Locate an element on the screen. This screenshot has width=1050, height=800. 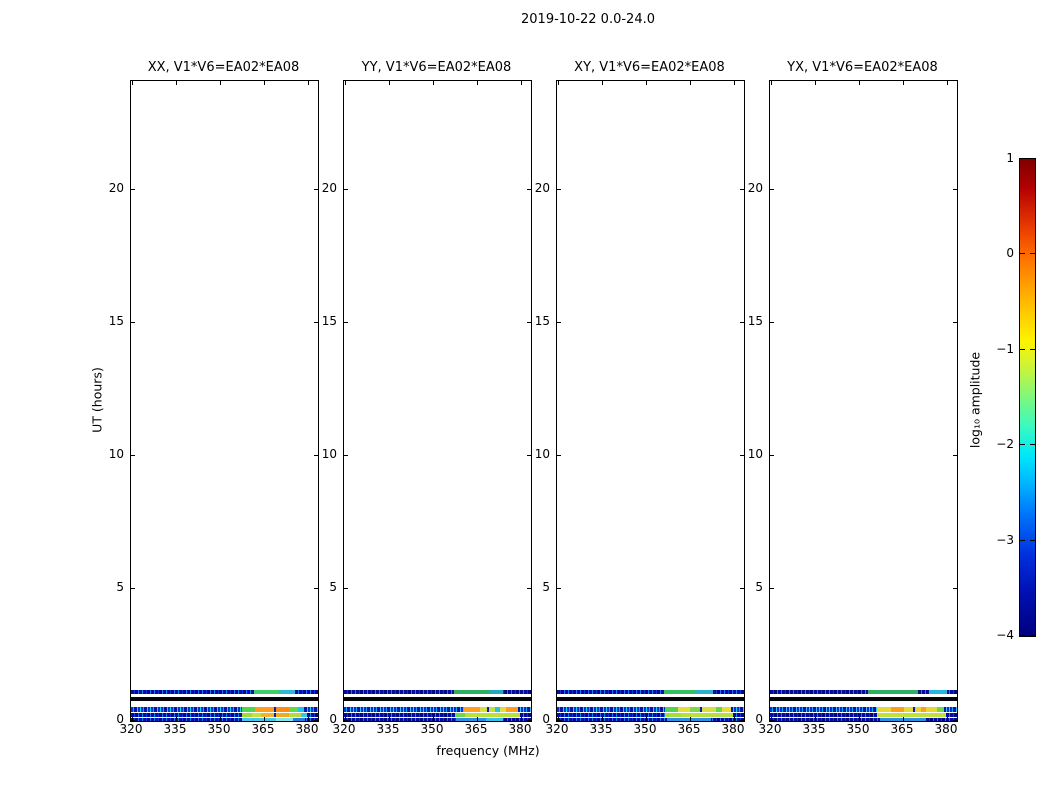
colorbar-tick-label: −2 is located at coordinates (1005, 444).